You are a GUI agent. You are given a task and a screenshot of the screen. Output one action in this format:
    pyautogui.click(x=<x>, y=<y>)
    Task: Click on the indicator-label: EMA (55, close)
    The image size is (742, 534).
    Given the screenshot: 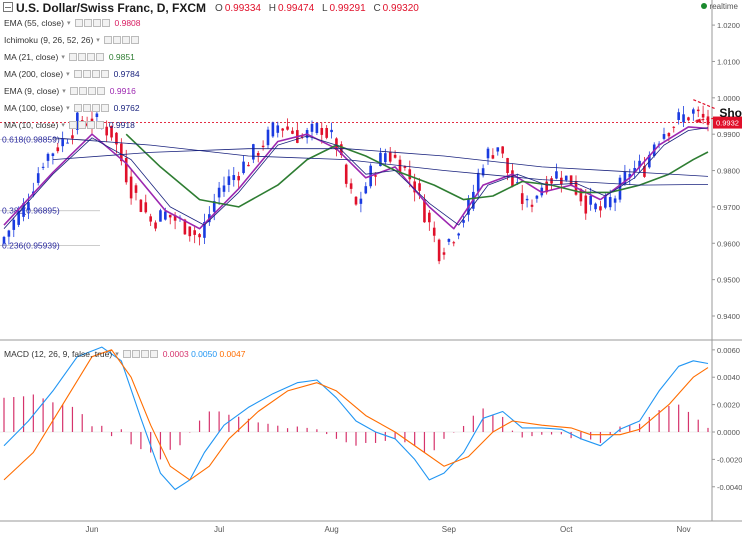 What is the action you would take?
    pyautogui.click(x=34, y=23)
    